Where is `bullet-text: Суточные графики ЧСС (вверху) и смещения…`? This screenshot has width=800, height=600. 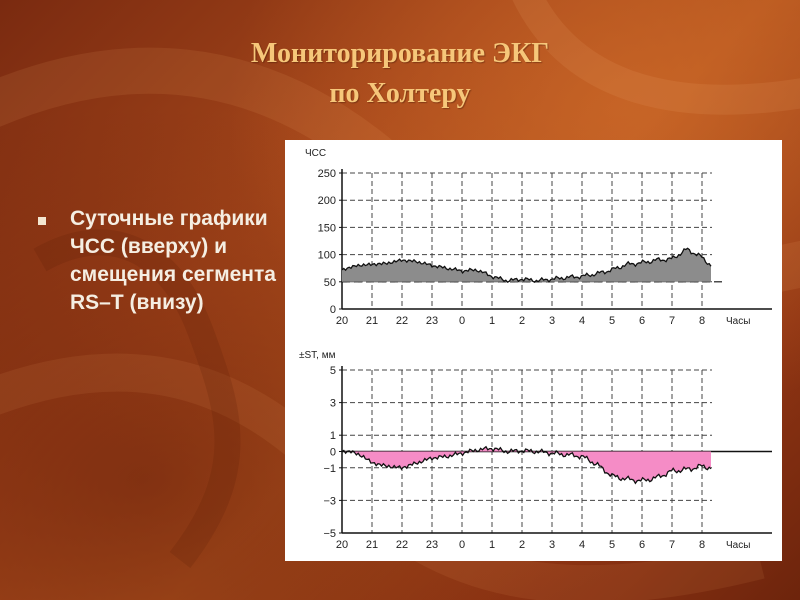
bullet-text: Суточные графики ЧСС (вверху) и смещения… is located at coordinates (173, 260).